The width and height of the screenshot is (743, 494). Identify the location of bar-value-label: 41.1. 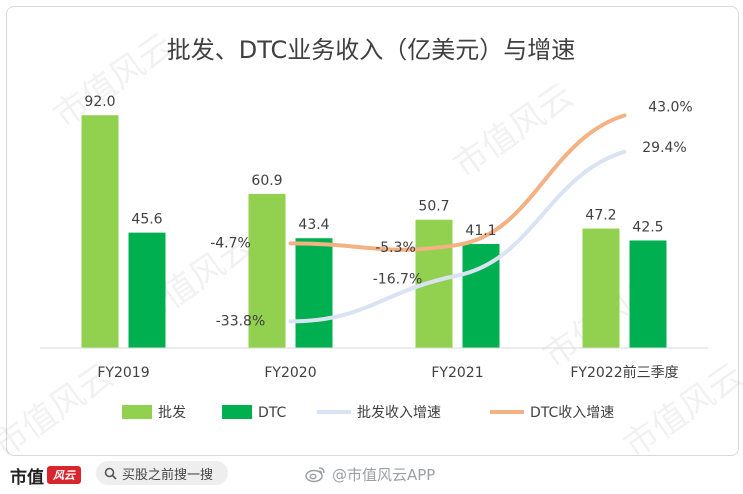
(480, 231).